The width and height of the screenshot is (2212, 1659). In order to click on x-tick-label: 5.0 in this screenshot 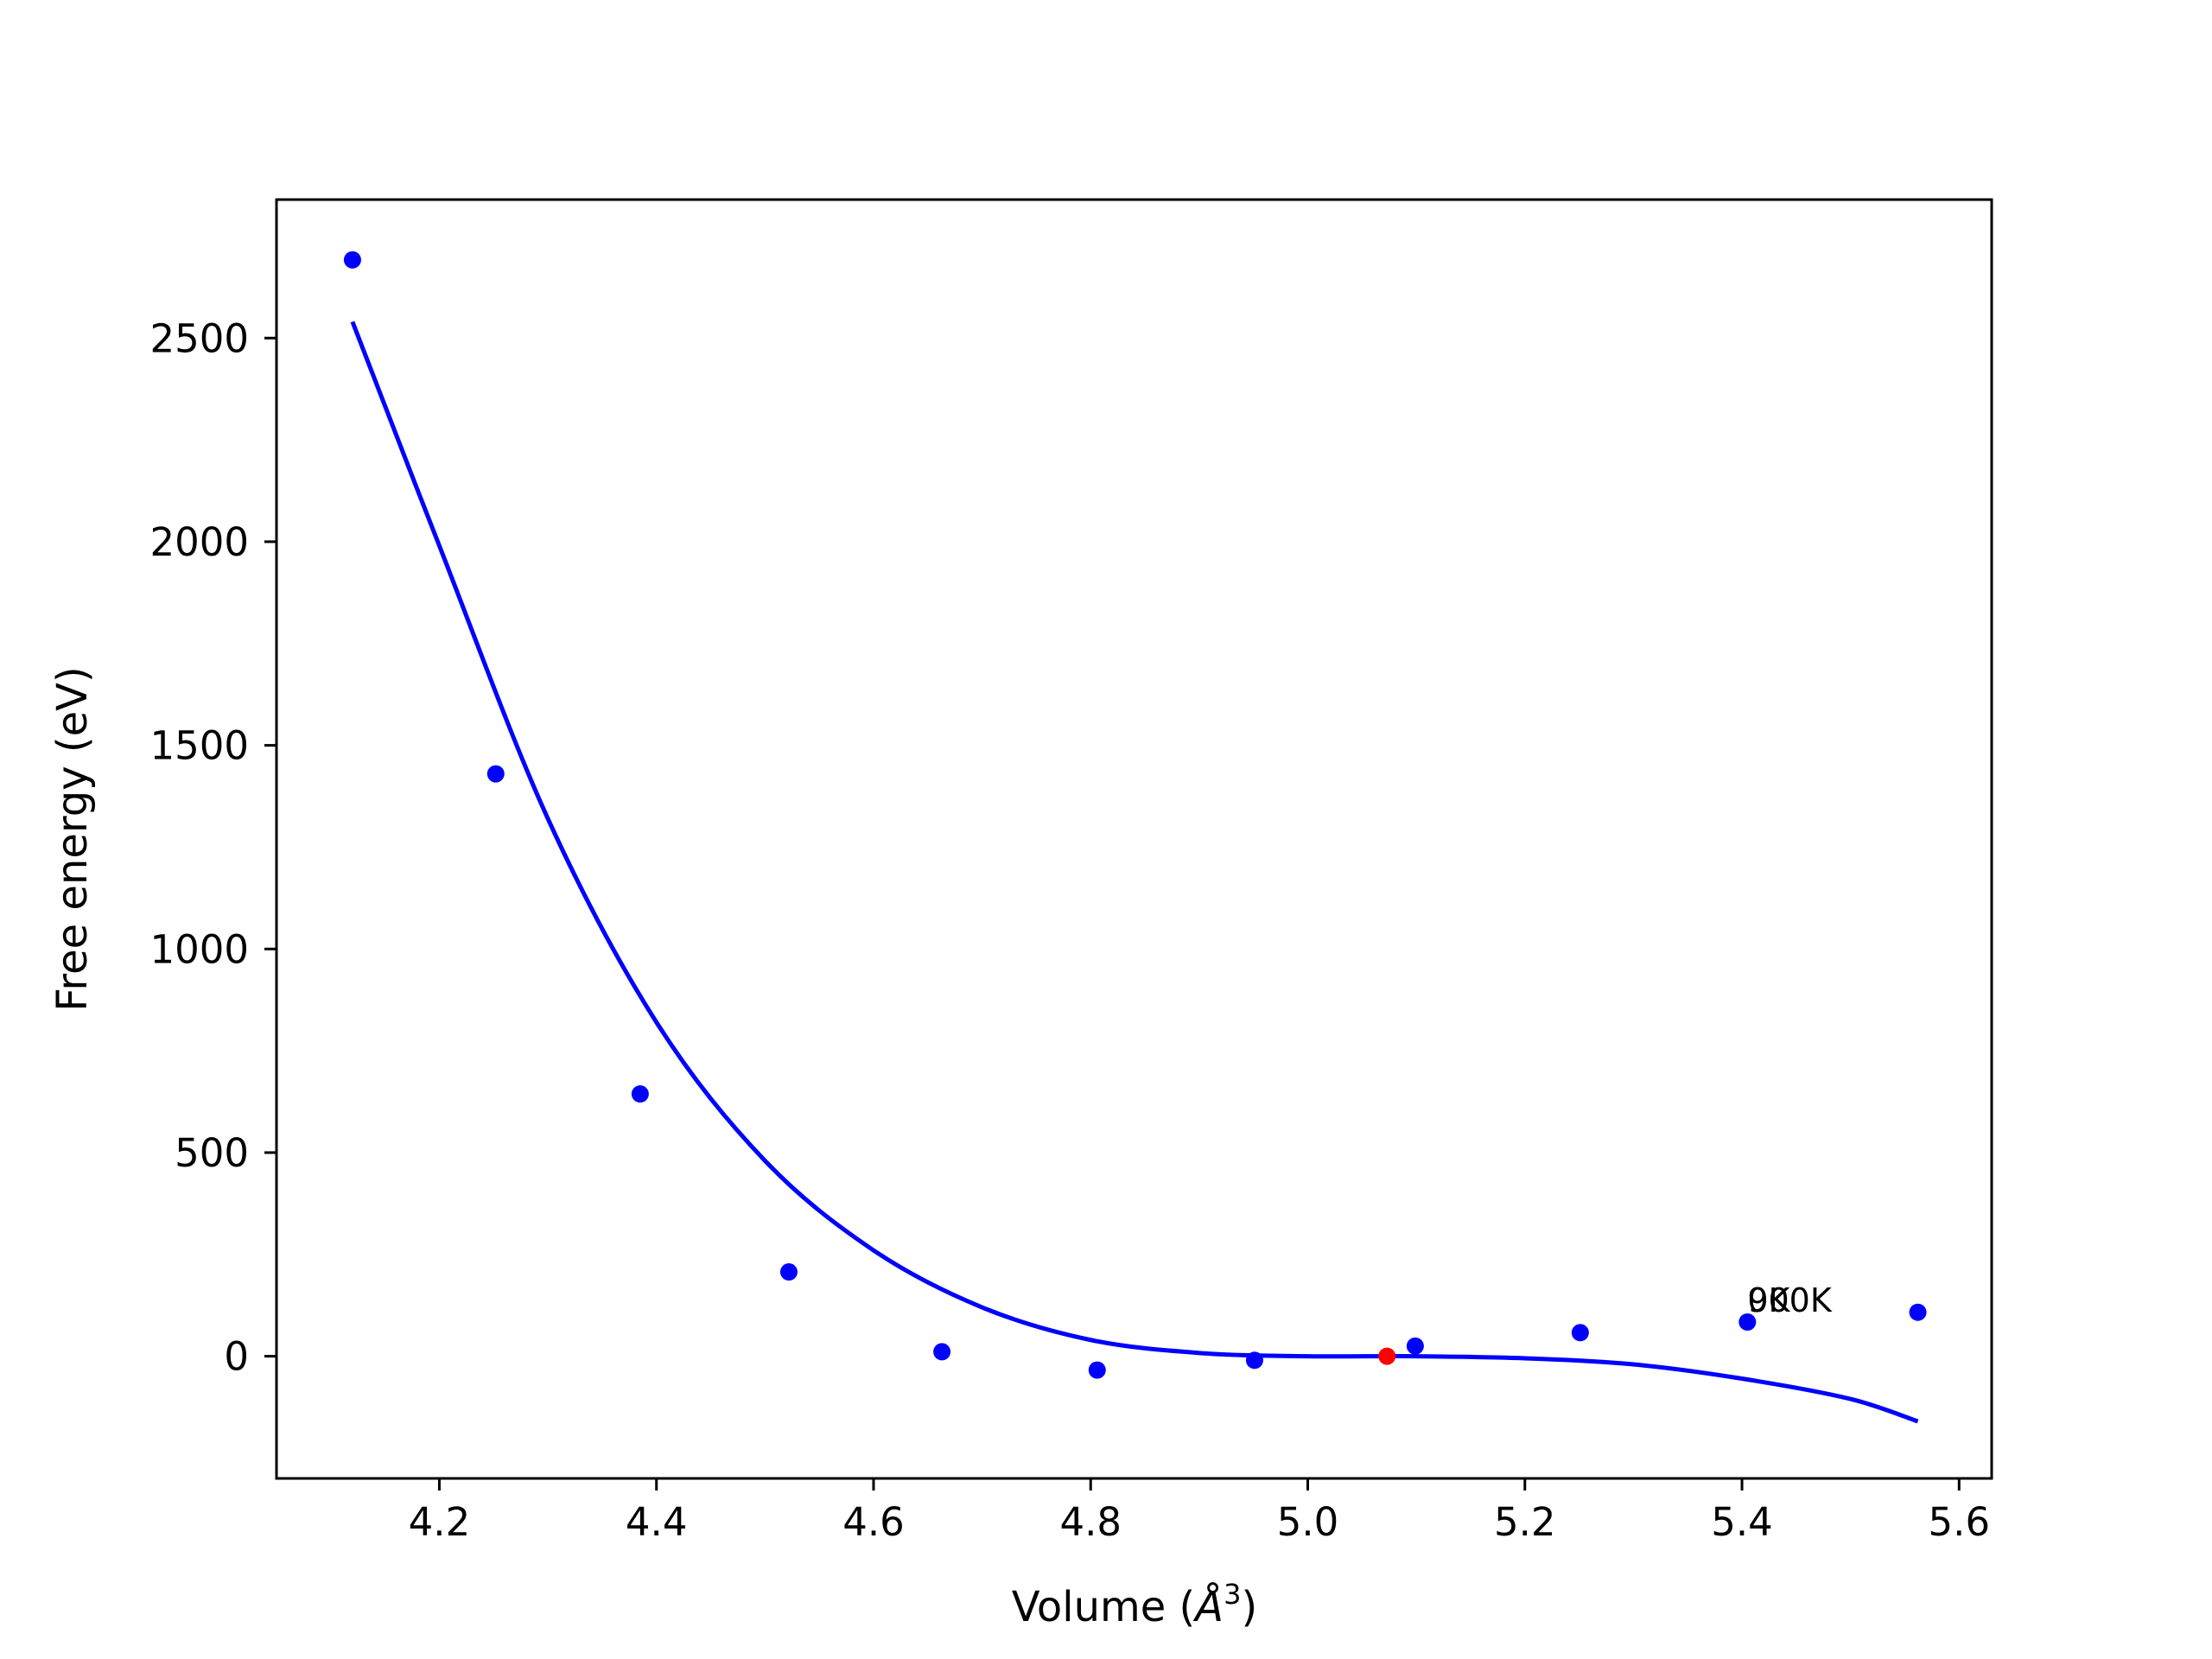, I will do `click(1308, 1522)`.